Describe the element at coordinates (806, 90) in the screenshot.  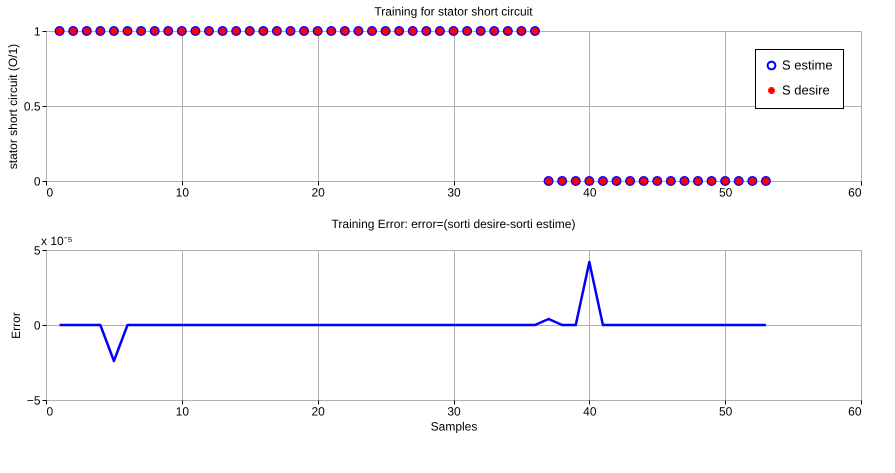
I see `legend-label: S desire` at that location.